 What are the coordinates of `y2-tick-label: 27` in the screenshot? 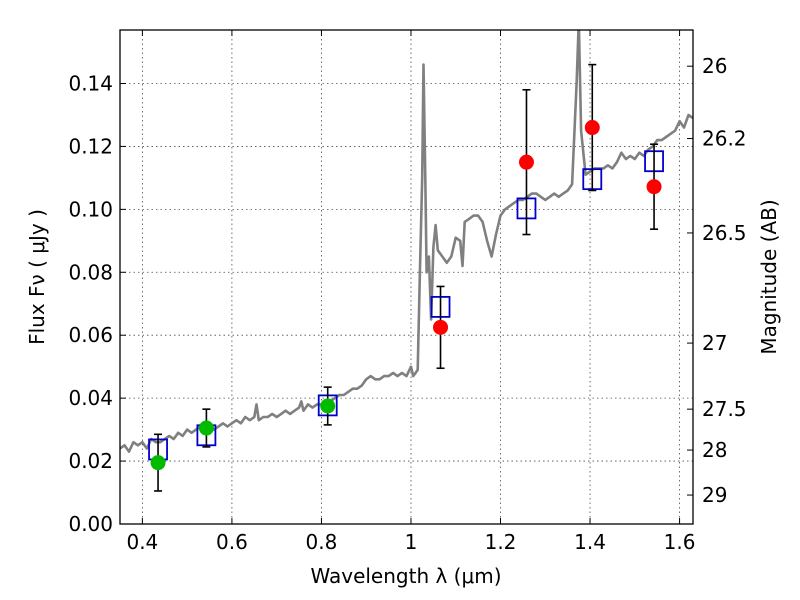 It's located at (714, 343).